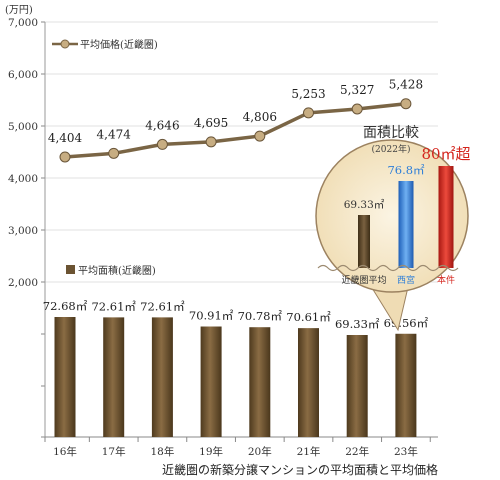 The image size is (500, 480). I want to click on legend-price: 平均価格(近畿圏), so click(105, 44).